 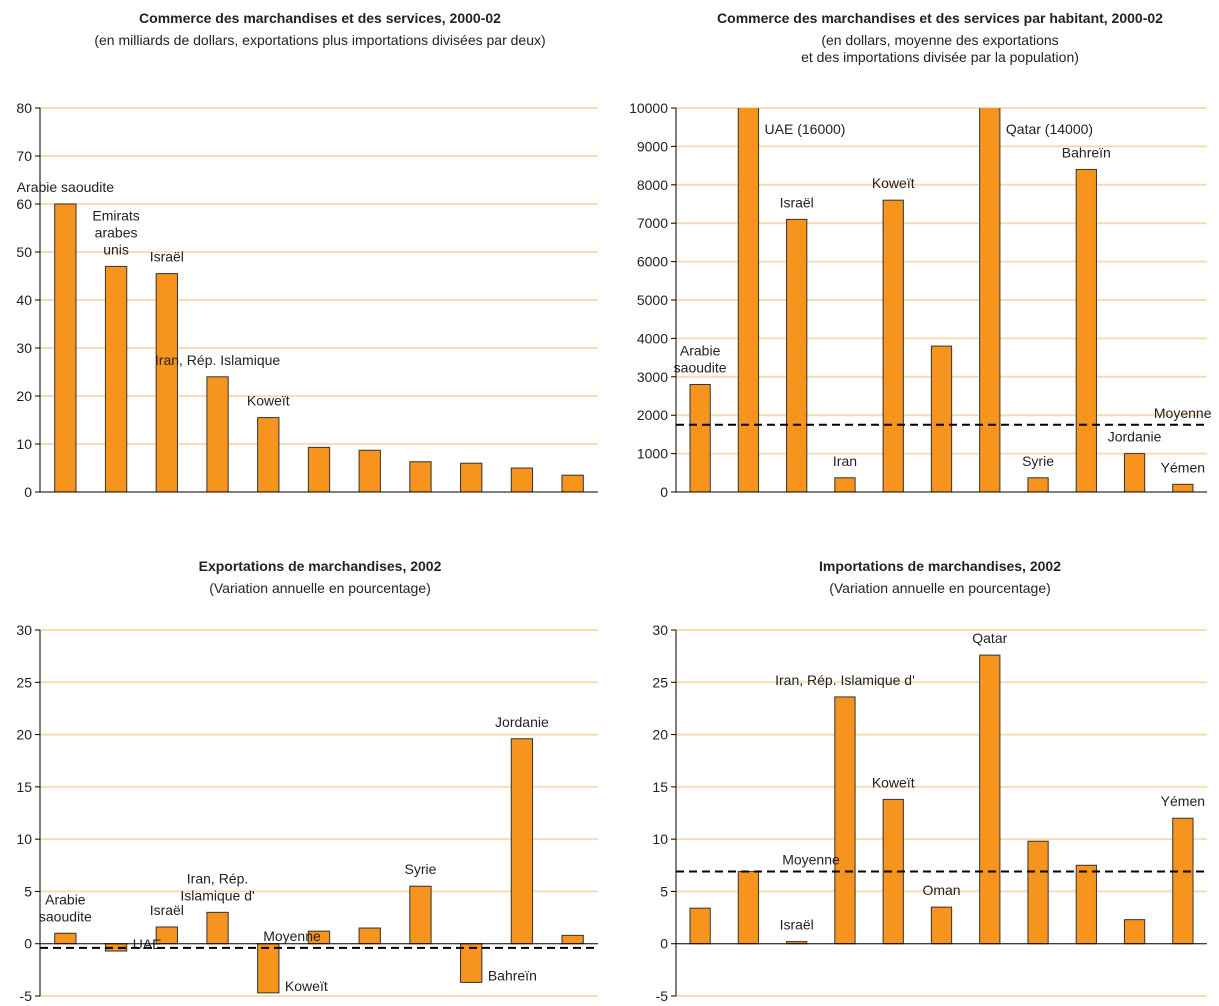 I want to click on y-tick-label: 7000, so click(x=652, y=223).